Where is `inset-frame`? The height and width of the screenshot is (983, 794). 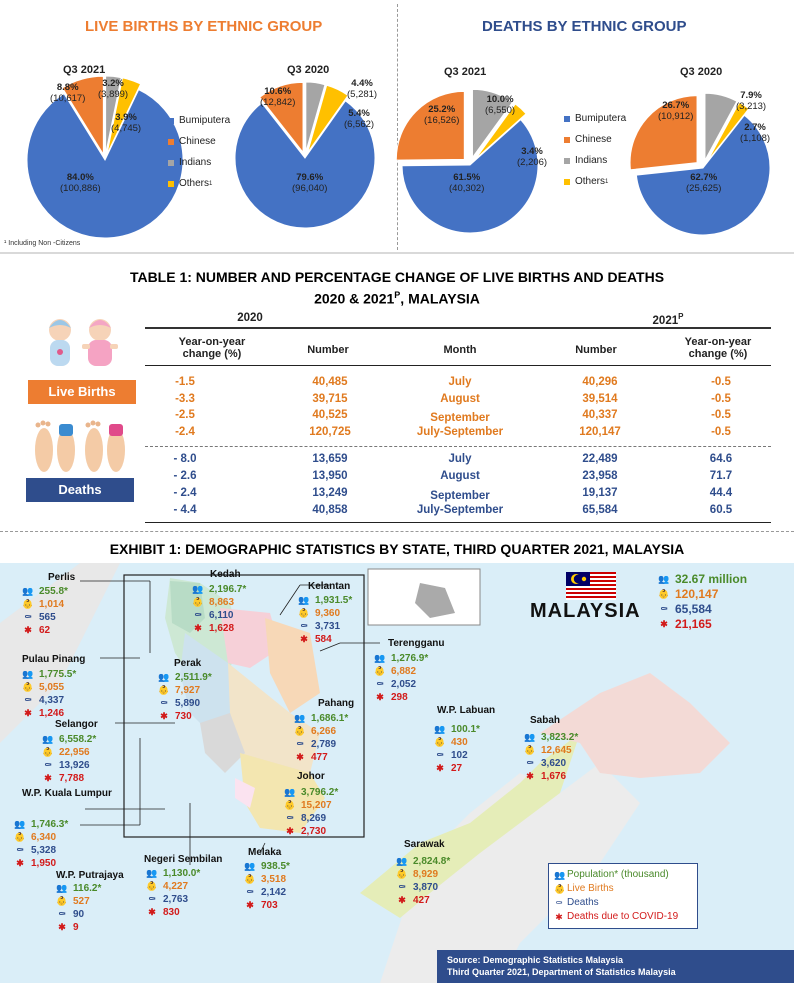
inset-frame is located at coordinates (244, 706).